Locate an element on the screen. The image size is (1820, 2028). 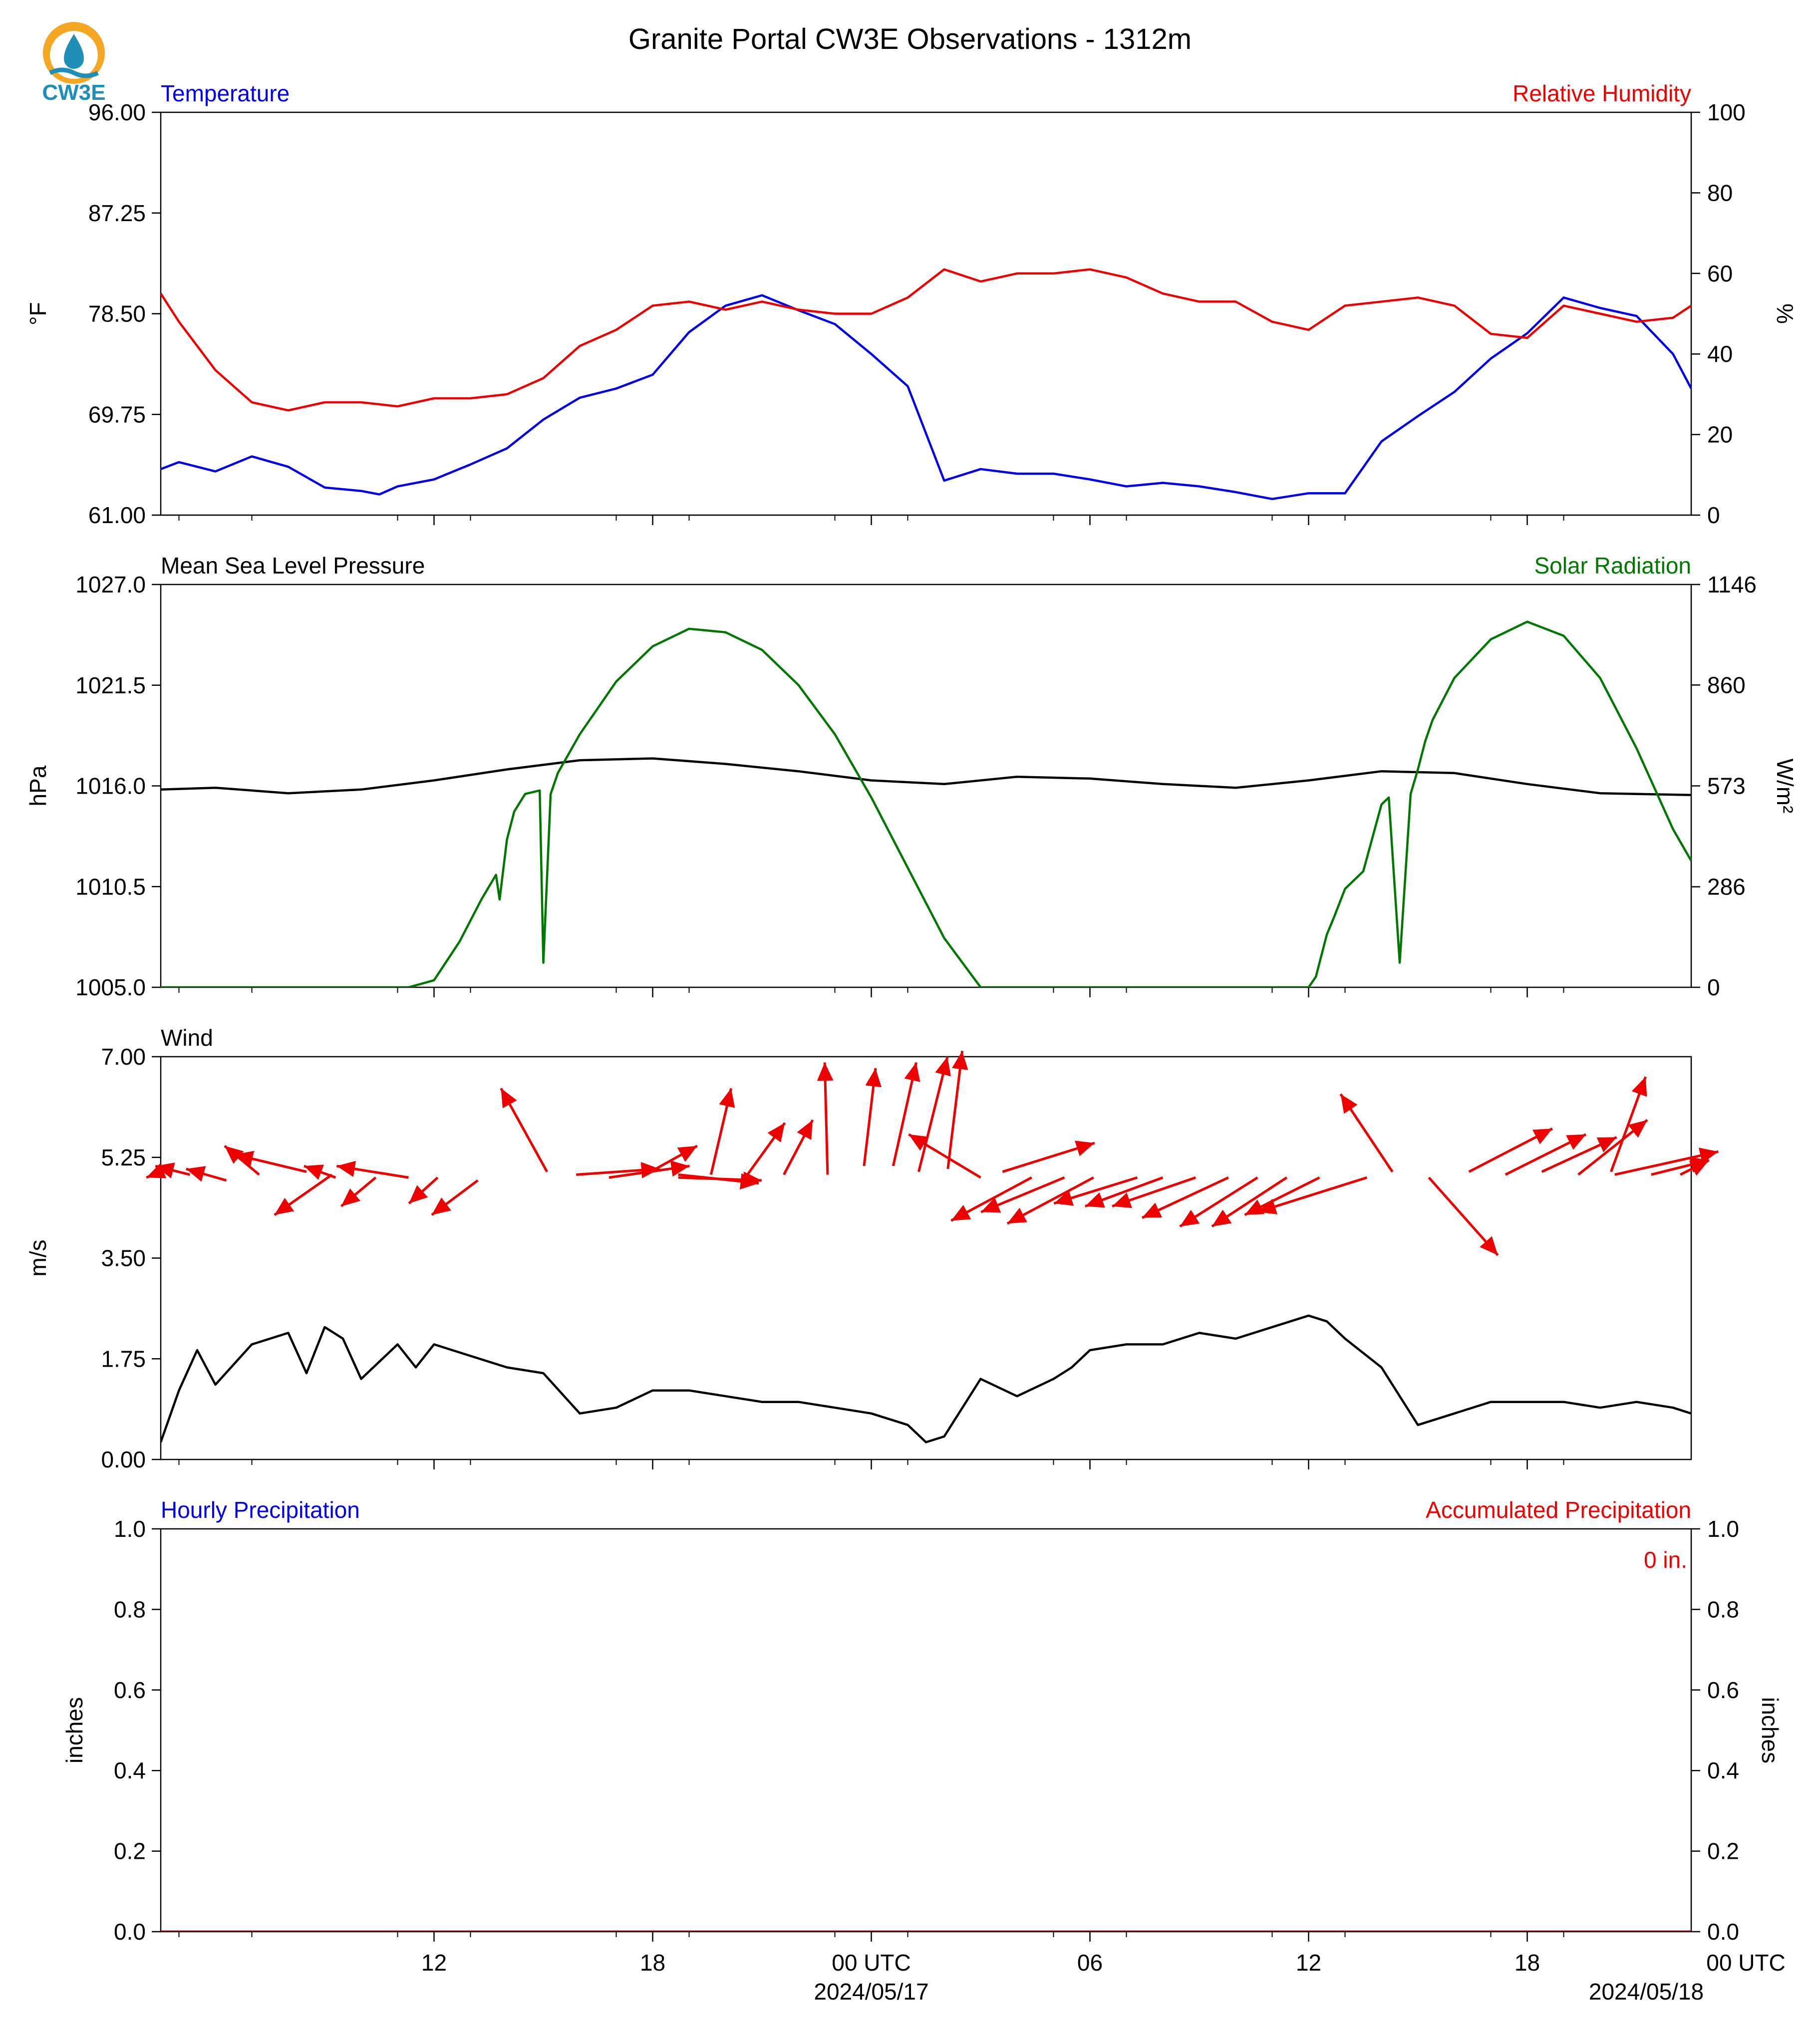
y-tick-label: 69.75 is located at coordinates (117, 414).